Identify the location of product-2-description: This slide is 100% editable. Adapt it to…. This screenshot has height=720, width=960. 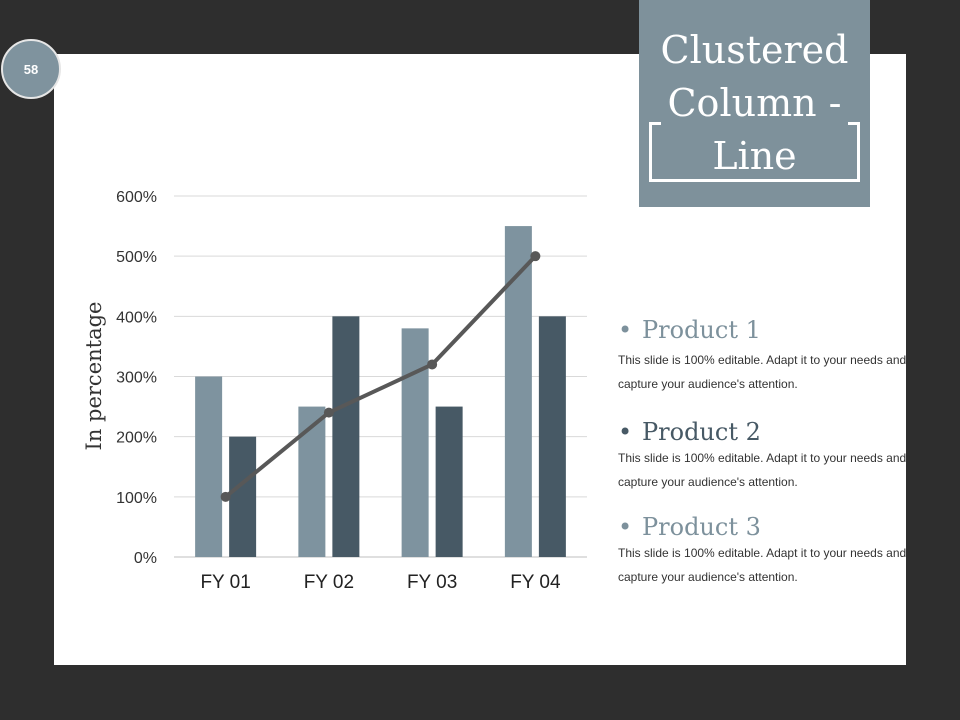
(762, 470).